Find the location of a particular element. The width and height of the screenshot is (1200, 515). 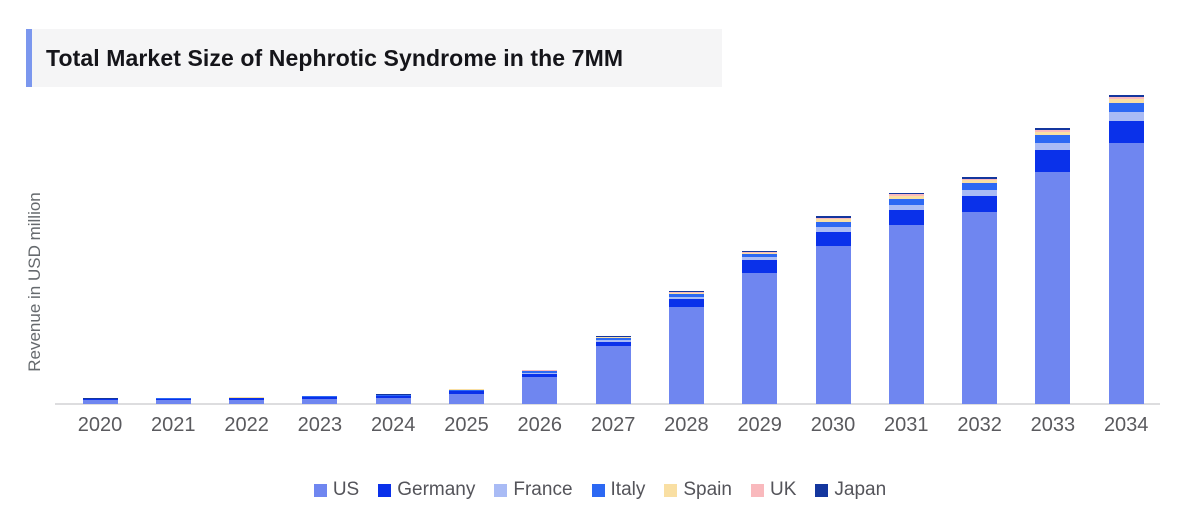

bar-segment-us-2023 is located at coordinates (320, 401).